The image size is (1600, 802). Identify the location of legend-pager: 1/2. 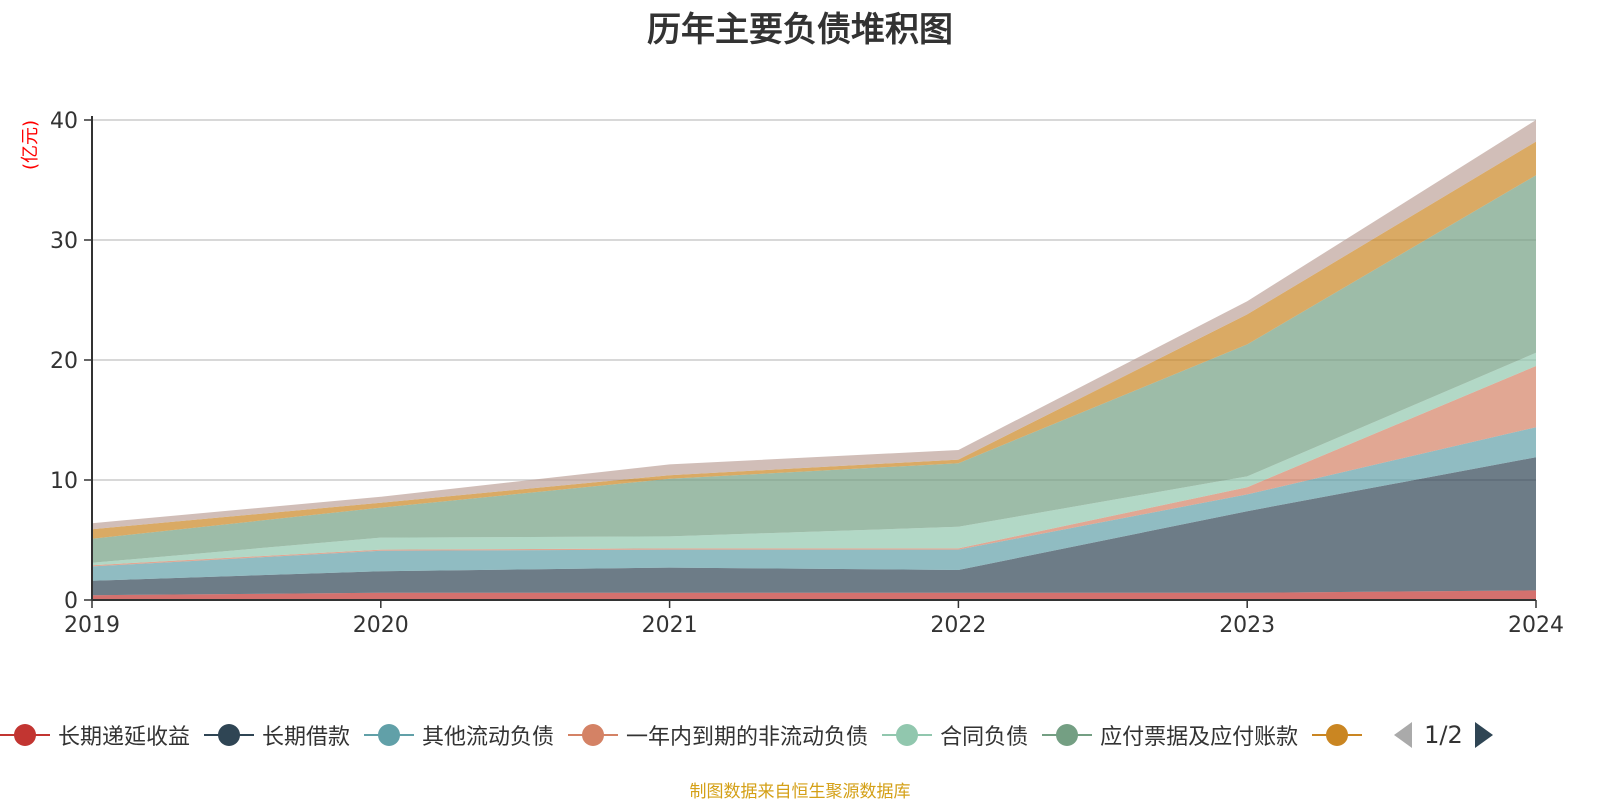
(1443, 735).